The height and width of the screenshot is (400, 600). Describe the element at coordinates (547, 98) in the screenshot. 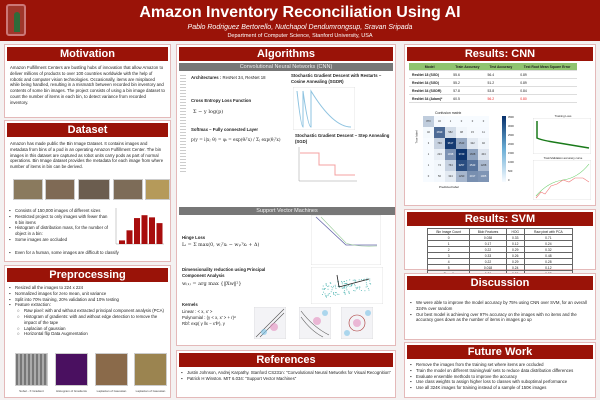

I see `cell: 0.80` at that location.